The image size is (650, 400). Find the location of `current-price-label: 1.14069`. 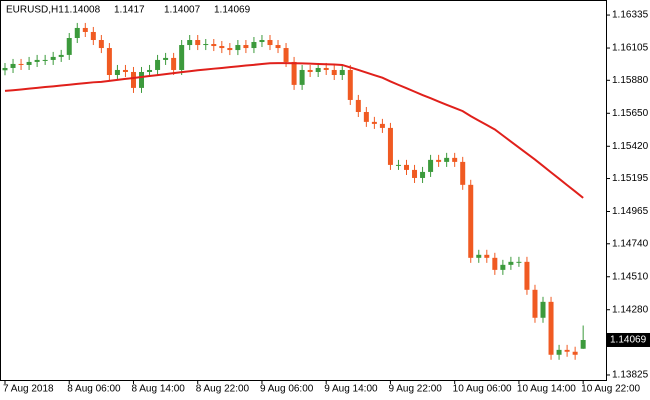

current-price-label: 1.14069 is located at coordinates (628, 340).